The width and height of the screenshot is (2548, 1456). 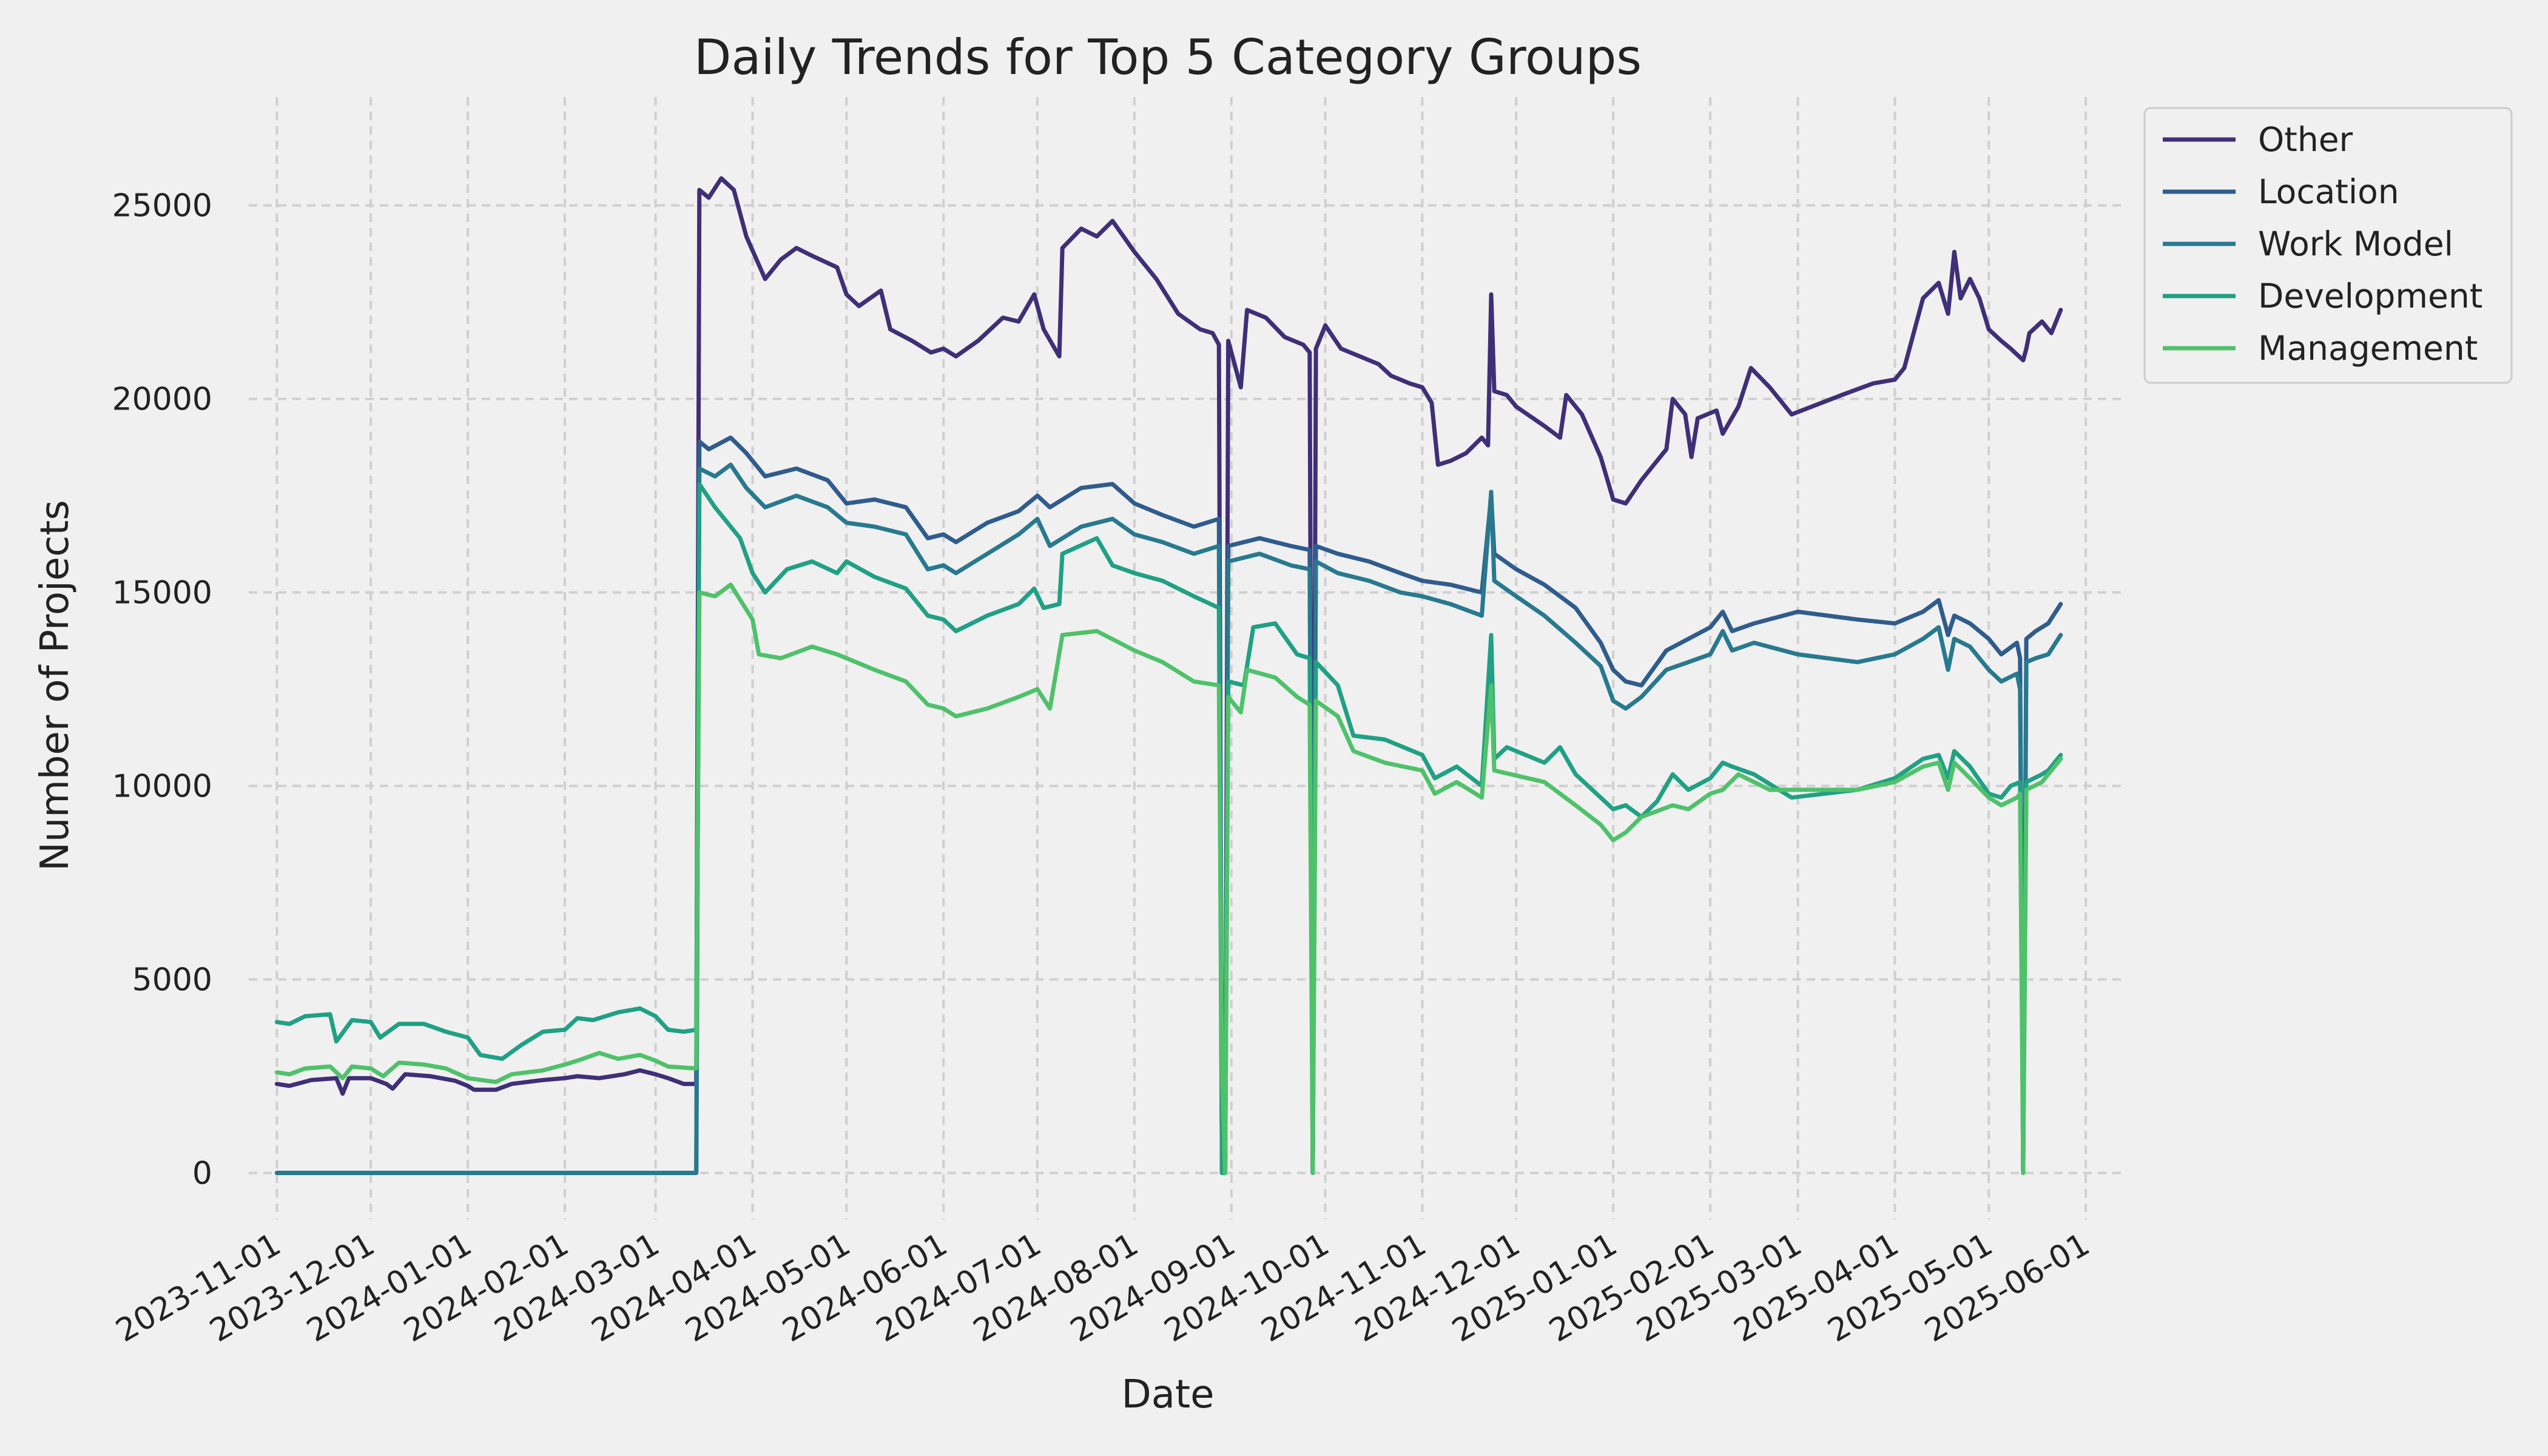 What do you see at coordinates (202, 1173) in the screenshot?
I see `y-tick-label: 0` at bounding box center [202, 1173].